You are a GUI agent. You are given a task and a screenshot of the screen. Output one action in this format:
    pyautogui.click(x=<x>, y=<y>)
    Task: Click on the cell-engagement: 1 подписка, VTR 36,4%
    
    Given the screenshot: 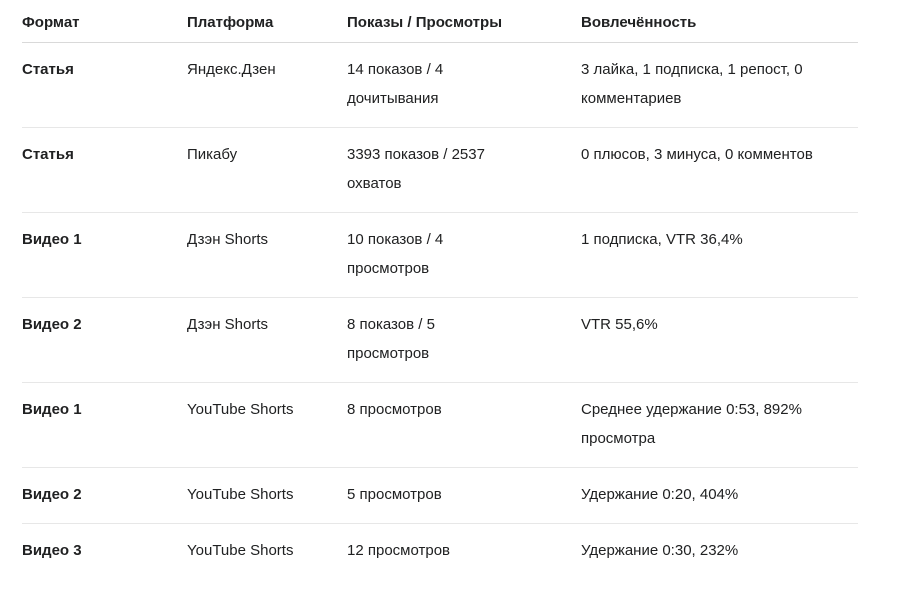 What is the action you would take?
    pyautogui.click(x=719, y=255)
    